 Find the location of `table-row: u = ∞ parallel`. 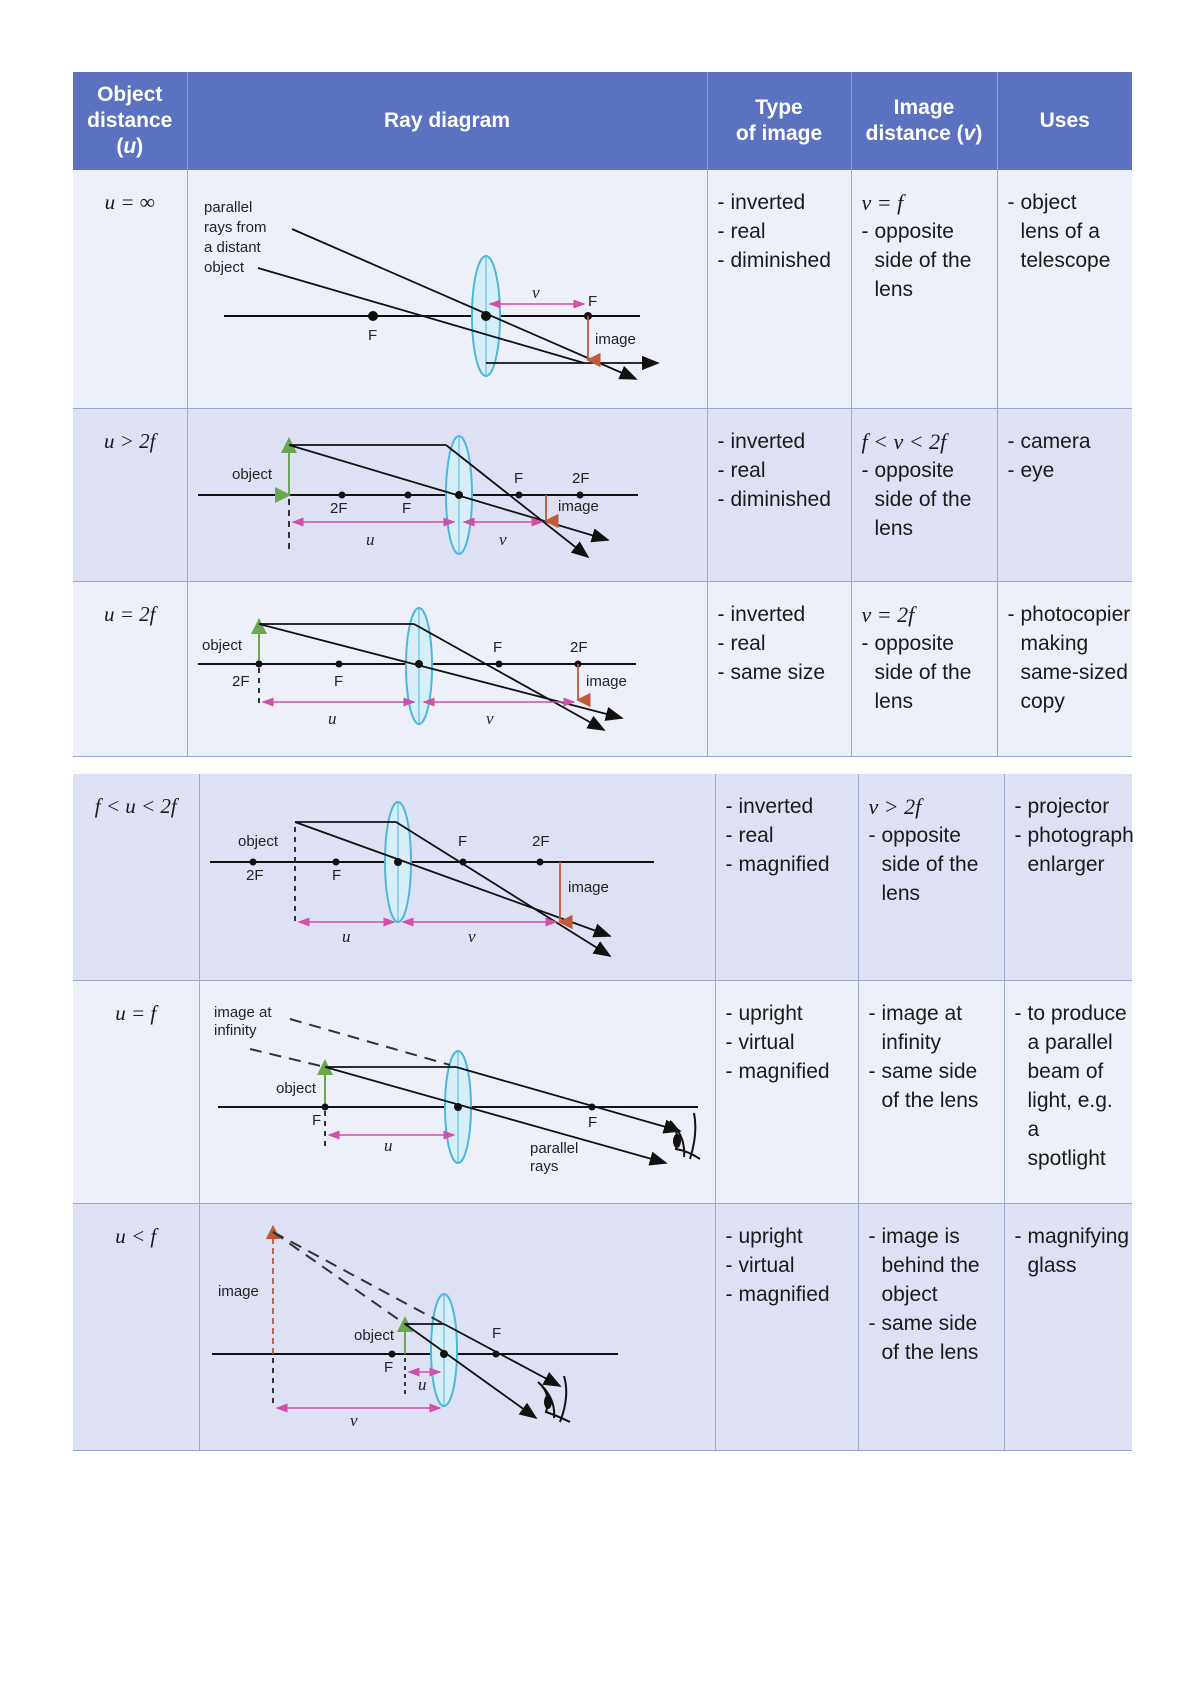

table-row: u = ∞ parallel is located at coordinates (602, 289).